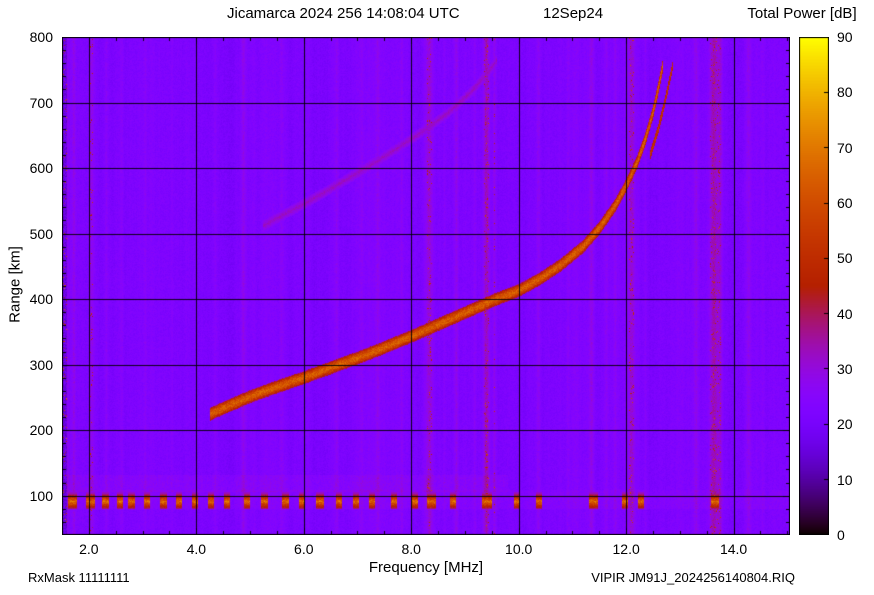  Describe the element at coordinates (814, 286) in the screenshot. I see `colorbar` at that location.